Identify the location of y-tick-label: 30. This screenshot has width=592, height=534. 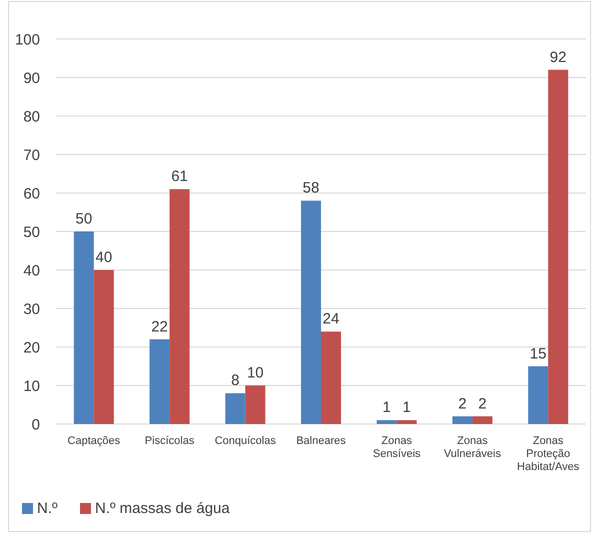
(31, 309).